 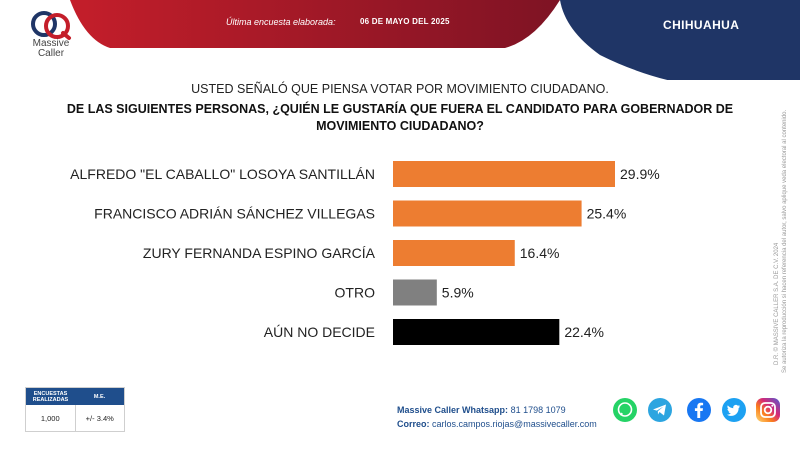 What do you see at coordinates (405, 21) in the screenshot?
I see `last-survey-date: 06 DE MAYO DEL 2025` at bounding box center [405, 21].